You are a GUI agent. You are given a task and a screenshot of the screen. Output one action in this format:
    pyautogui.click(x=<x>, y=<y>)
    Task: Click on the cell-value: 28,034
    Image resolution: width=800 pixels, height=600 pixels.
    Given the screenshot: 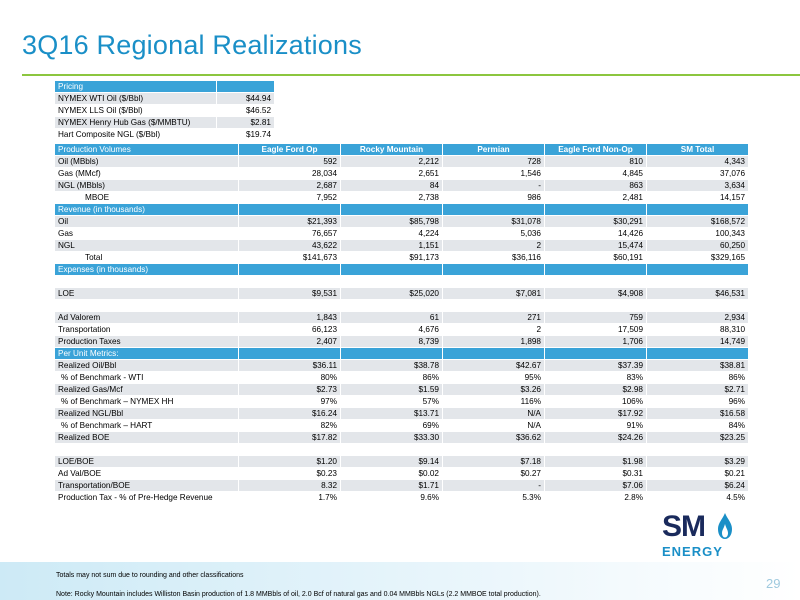 What is the action you would take?
    pyautogui.click(x=289, y=173)
    